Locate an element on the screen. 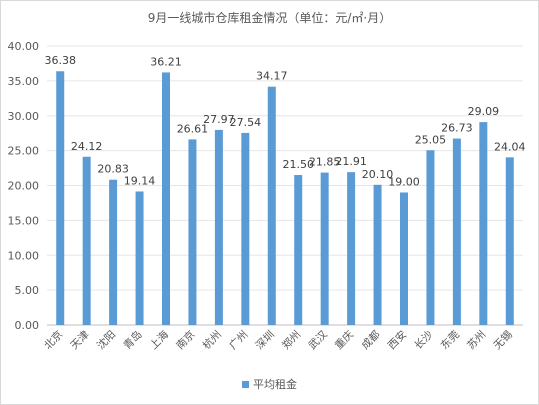 The width and height of the screenshot is (539, 405). y-tick-label: 30.00 is located at coordinates (24, 116).